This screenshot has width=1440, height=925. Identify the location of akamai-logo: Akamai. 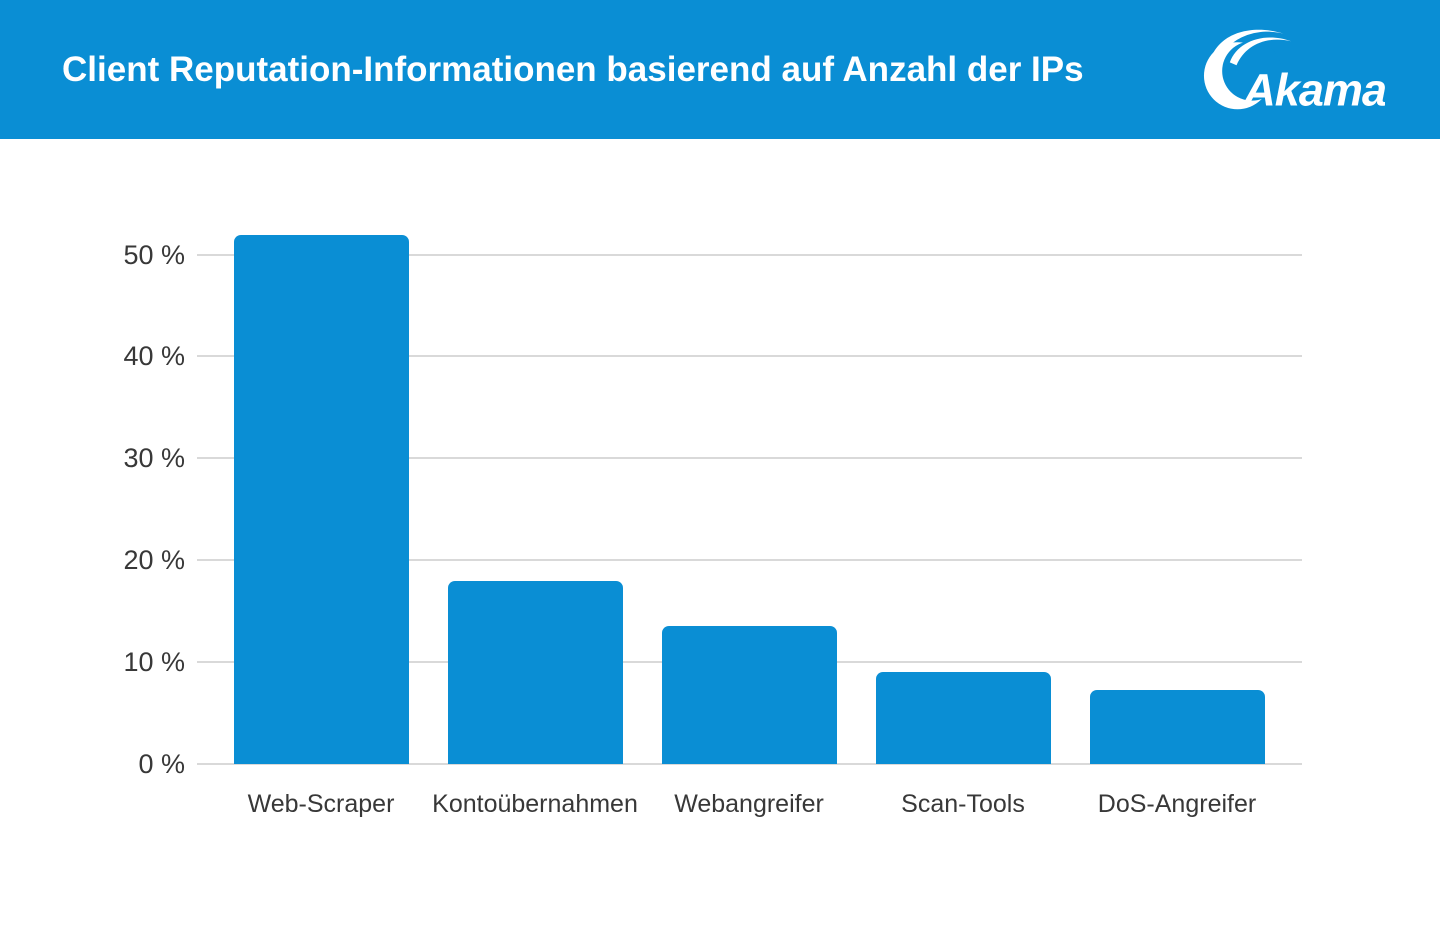
(1302, 70).